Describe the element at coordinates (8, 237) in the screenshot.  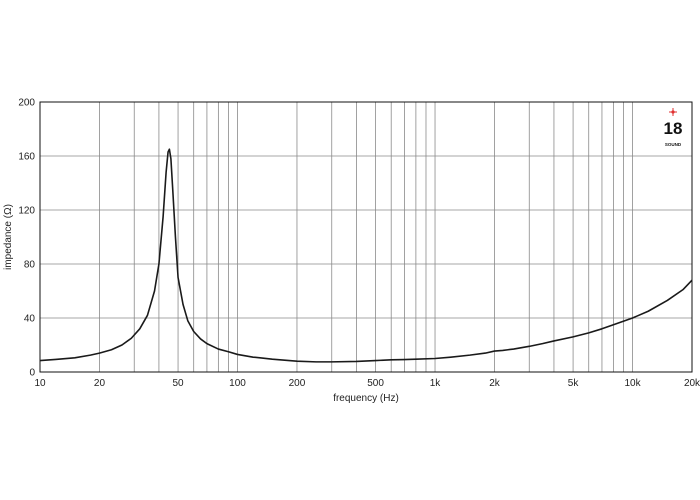
I see `y-axis-label: impedance (Ω)` at that location.